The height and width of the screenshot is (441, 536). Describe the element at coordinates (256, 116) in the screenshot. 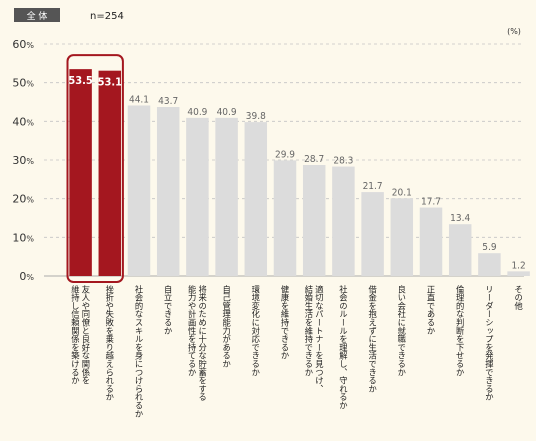

I see `value-label: 39.8` at that location.